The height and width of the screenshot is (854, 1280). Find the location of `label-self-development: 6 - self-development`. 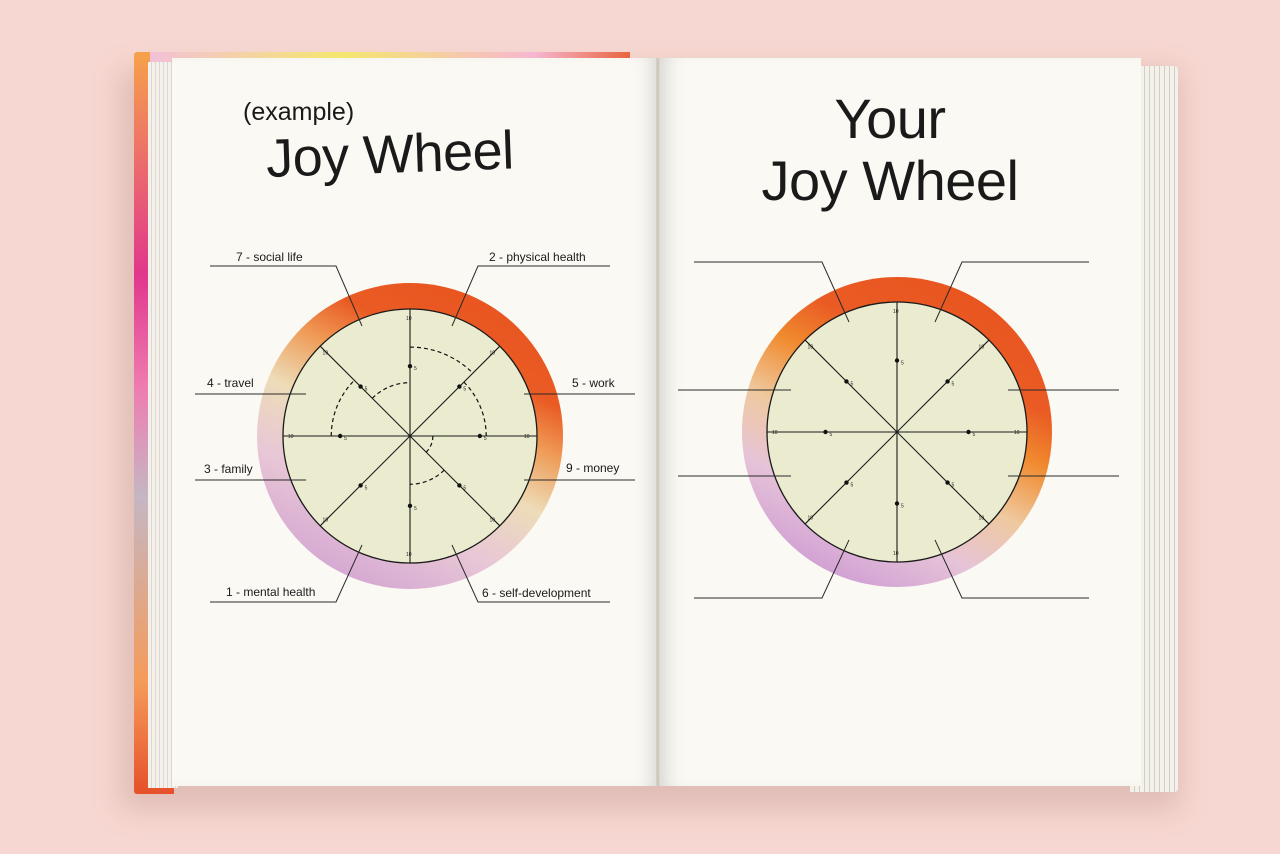

label-self-development: 6 - self-development is located at coordinates (536, 593).